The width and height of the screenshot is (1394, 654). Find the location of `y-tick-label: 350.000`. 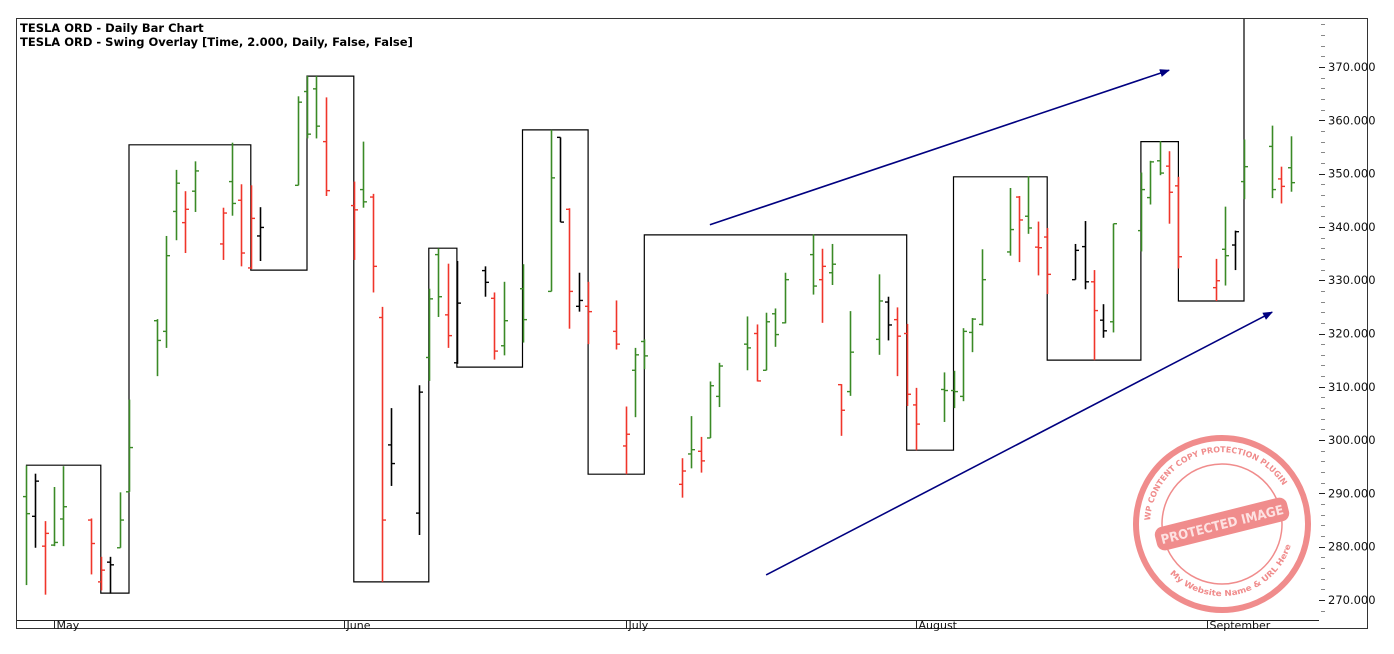

y-tick-label: 350.000 is located at coordinates (1352, 174).